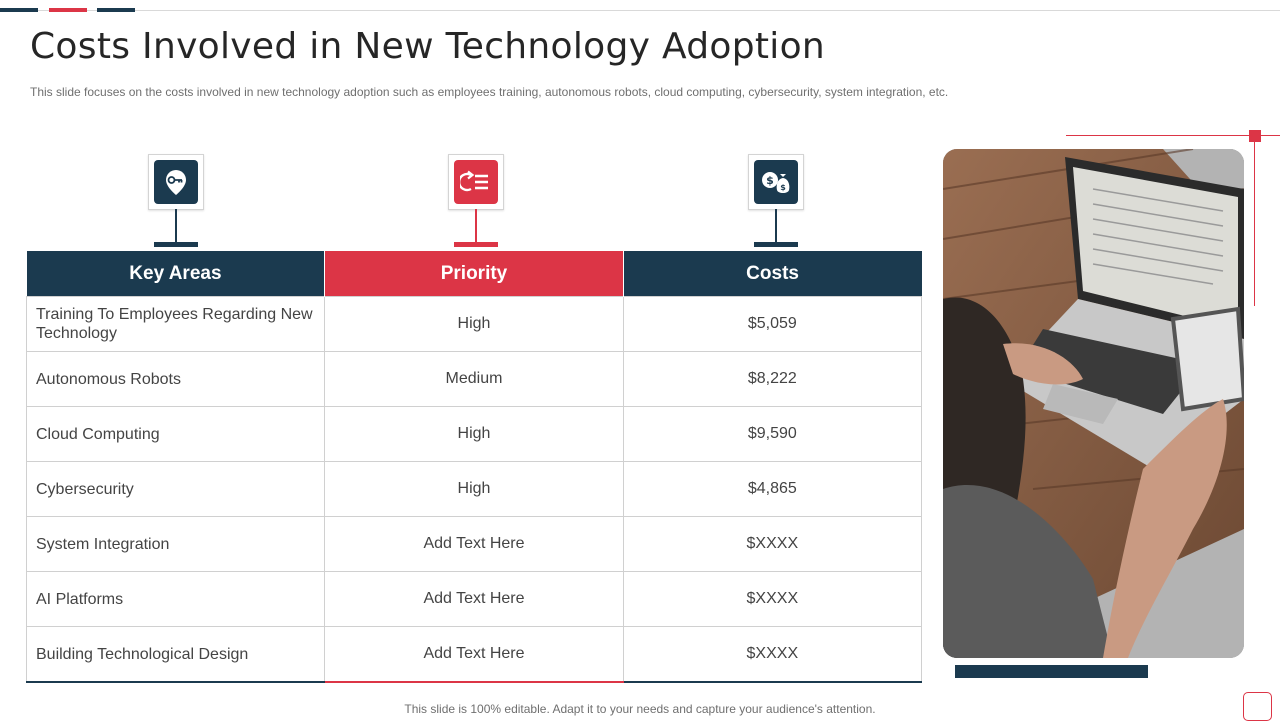 This screenshot has width=1280, height=721. Describe the element at coordinates (1257, 706) in the screenshot. I see `corner-decoration` at that location.